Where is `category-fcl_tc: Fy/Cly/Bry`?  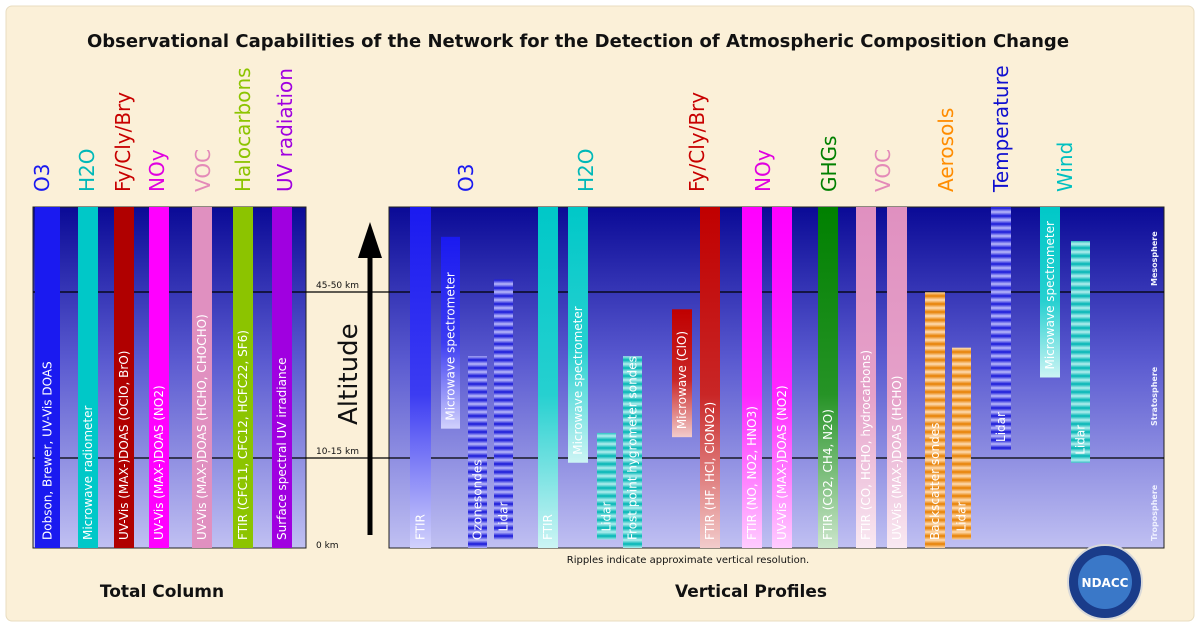 category-fcl_tc: Fy/Cly/Bry is located at coordinates (123, 142).